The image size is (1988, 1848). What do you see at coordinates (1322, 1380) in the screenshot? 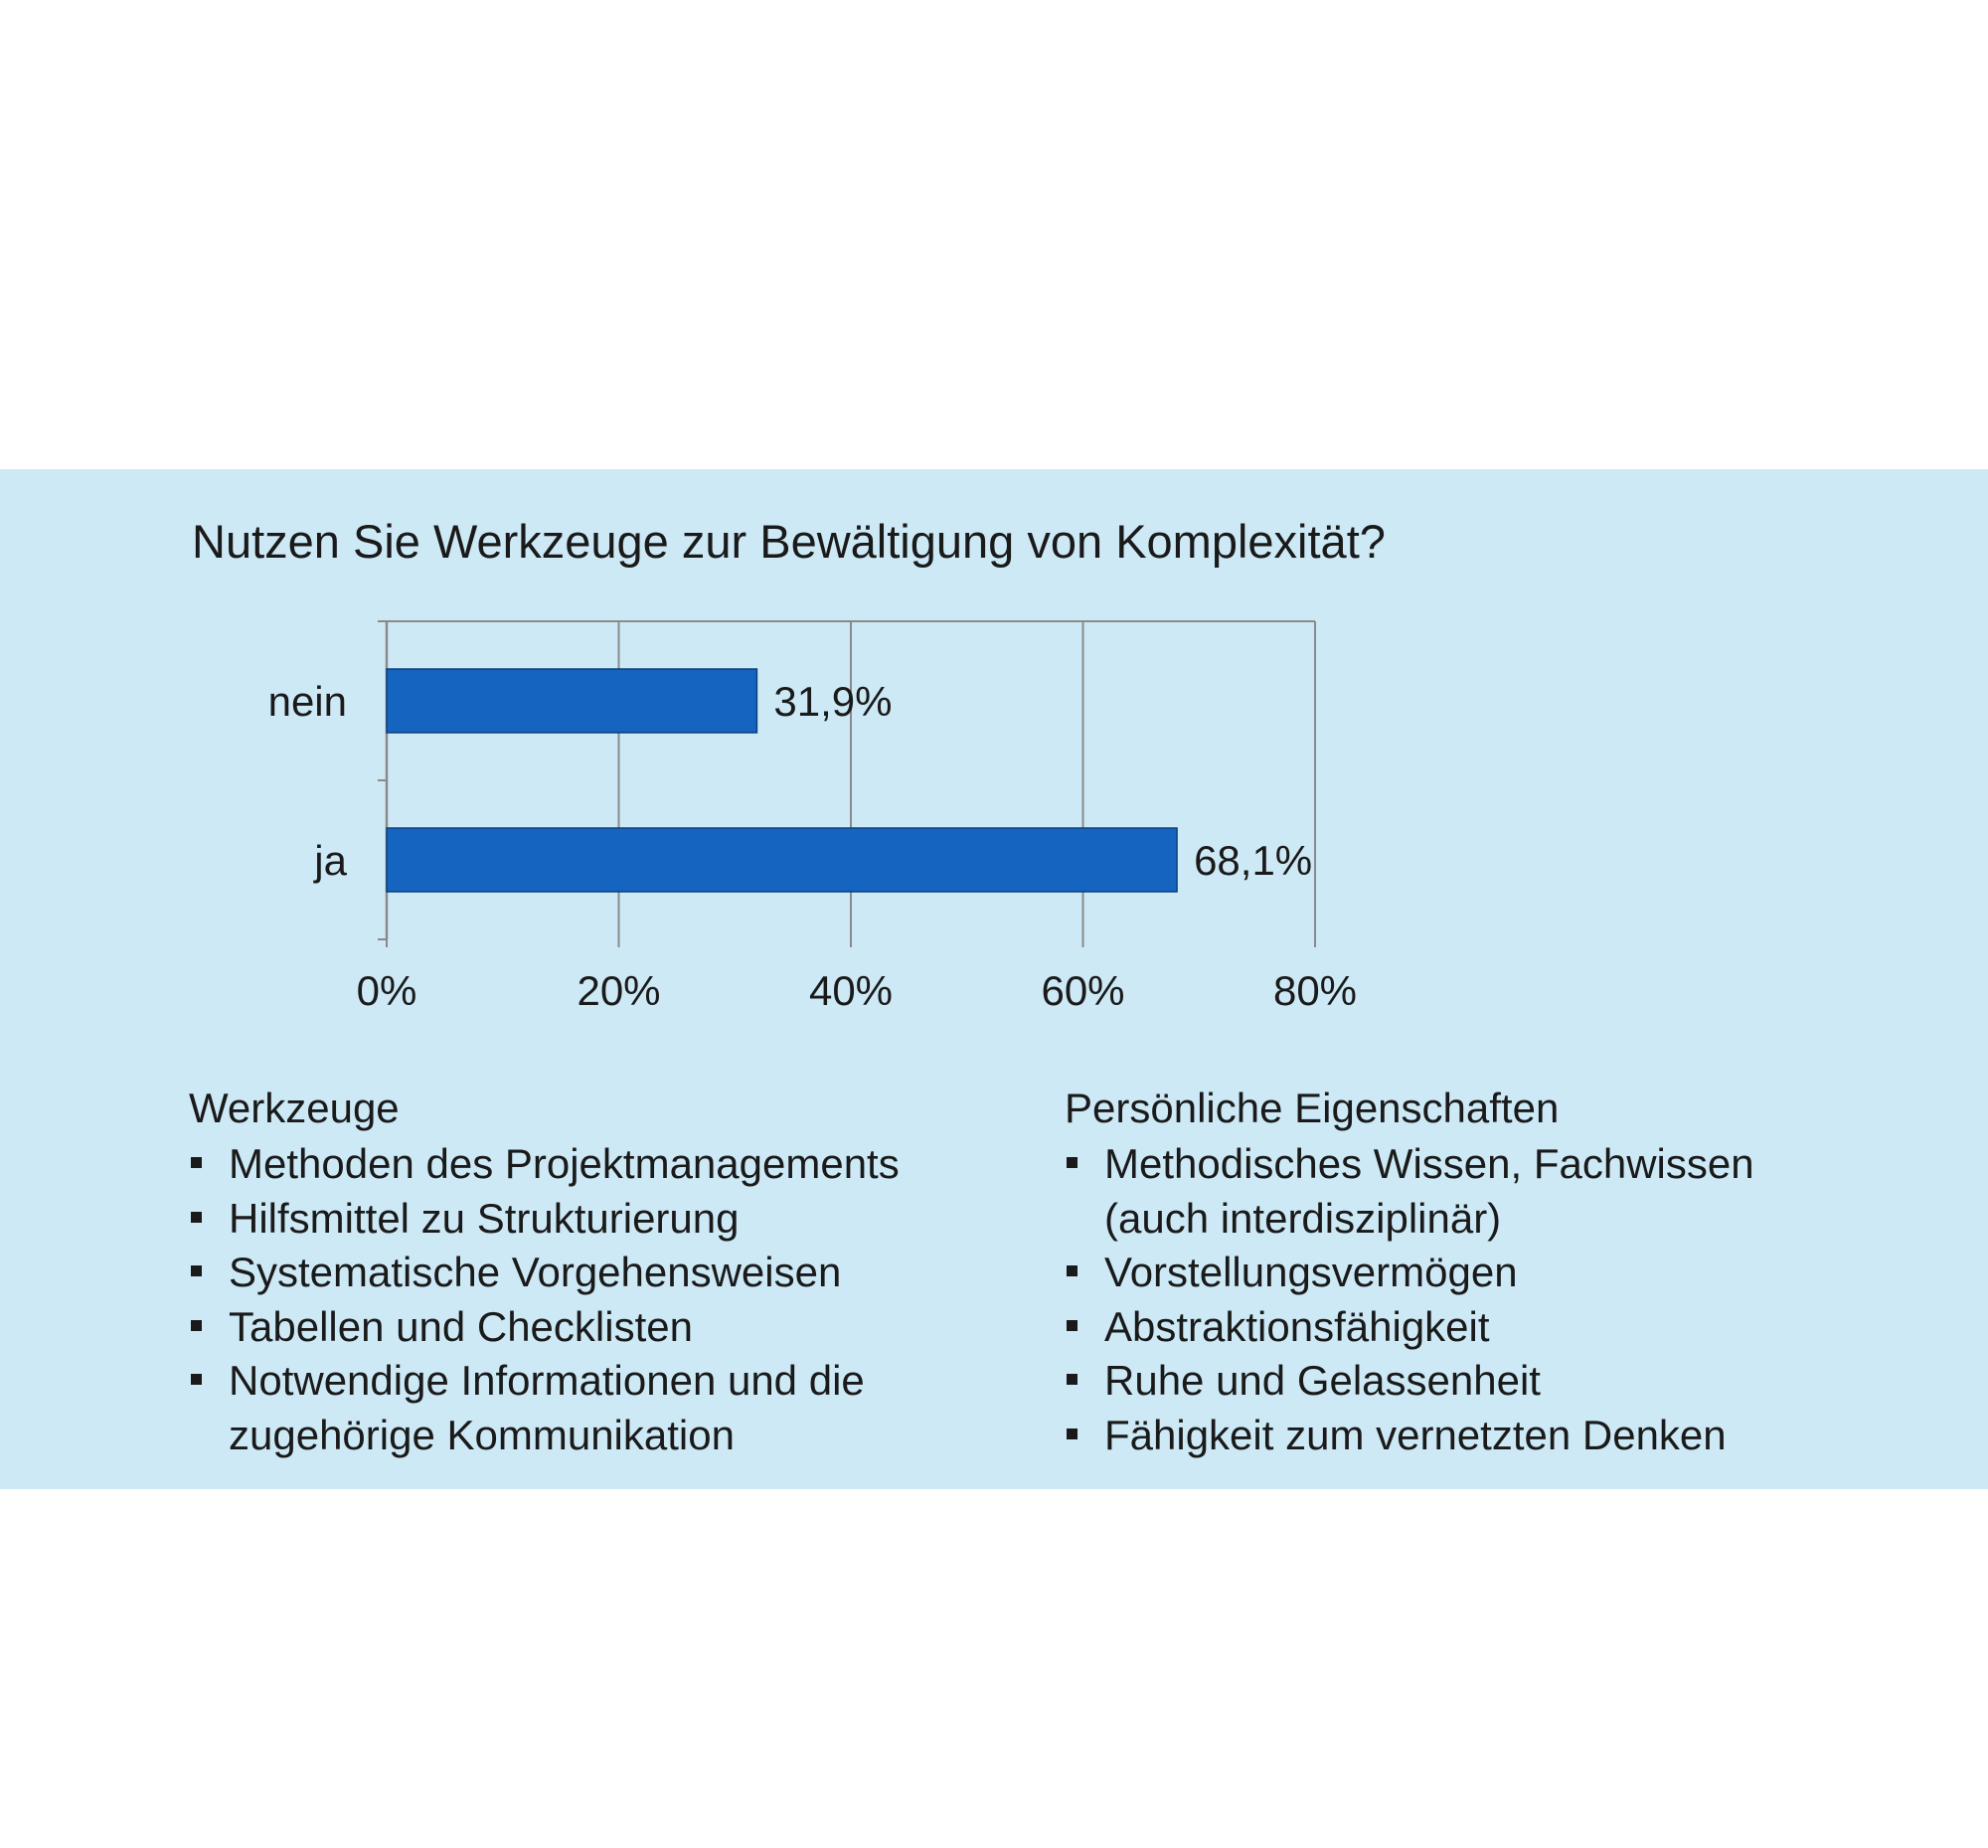
I see `traits-list-item-label: Ruhe und Gelassenheit` at bounding box center [1322, 1380].